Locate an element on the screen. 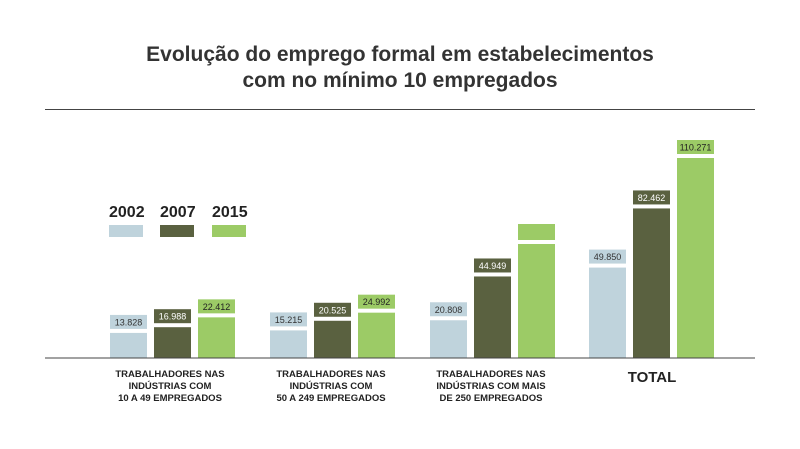 Image resolution: width=800 pixels, height=449 pixels. bar-value-2002-0: 13.828 is located at coordinates (129, 322).